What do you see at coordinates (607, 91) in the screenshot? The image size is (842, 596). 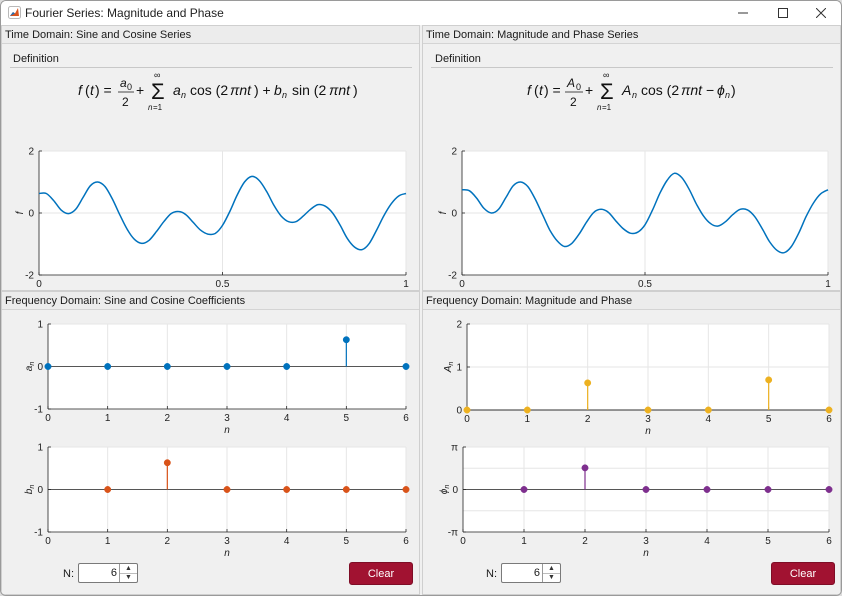 I see `svg-text: Σ` at bounding box center [607, 91].